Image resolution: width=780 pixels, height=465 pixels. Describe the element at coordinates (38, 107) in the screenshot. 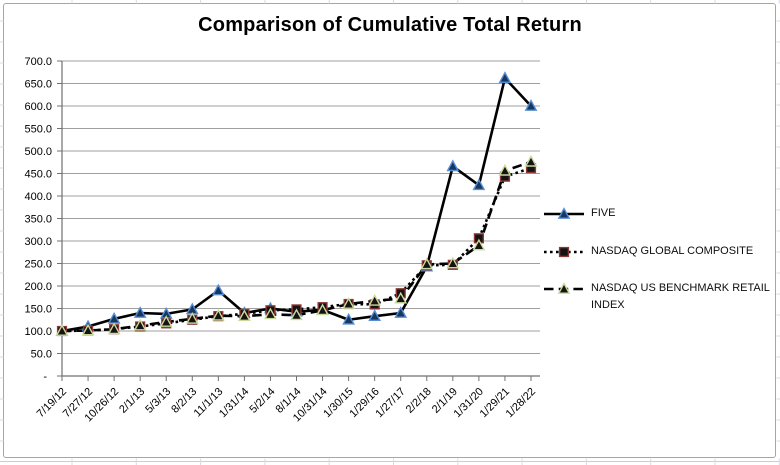

I see `y-tick-label: 600.0` at that location.